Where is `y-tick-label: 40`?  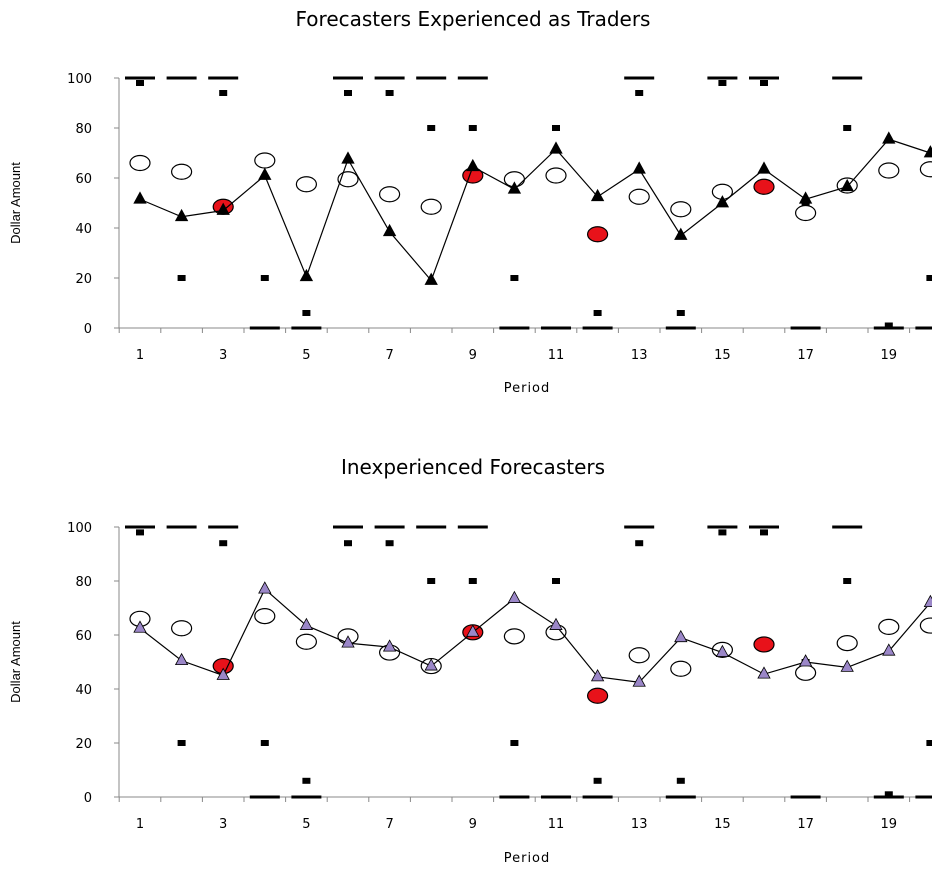 y-tick-label: 40 is located at coordinates (83, 229).